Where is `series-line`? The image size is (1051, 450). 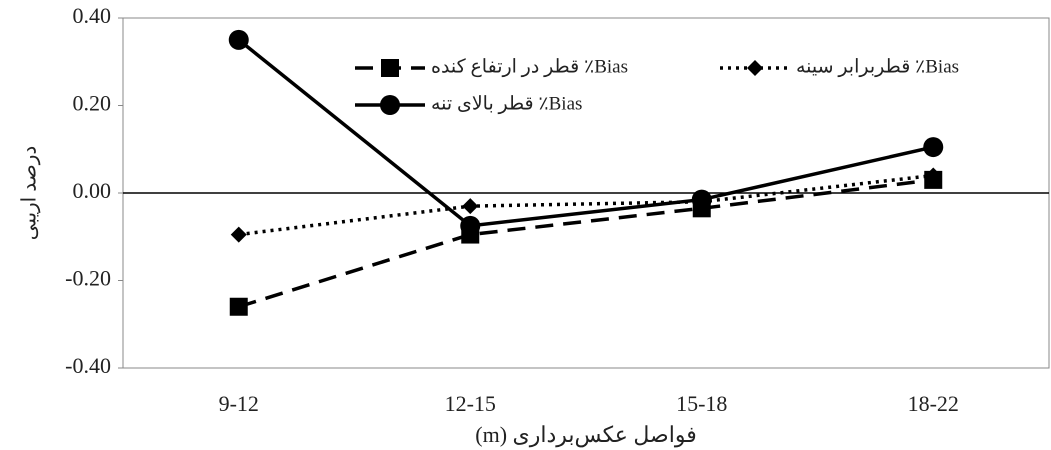
series-line is located at coordinates (586, 205).